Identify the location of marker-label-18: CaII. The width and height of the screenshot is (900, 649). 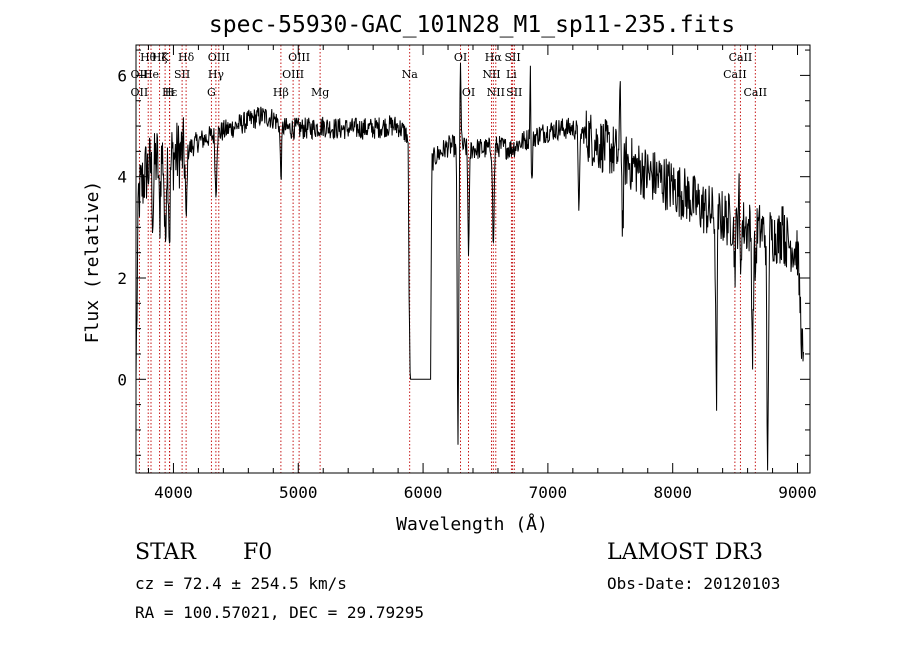
(735, 74).